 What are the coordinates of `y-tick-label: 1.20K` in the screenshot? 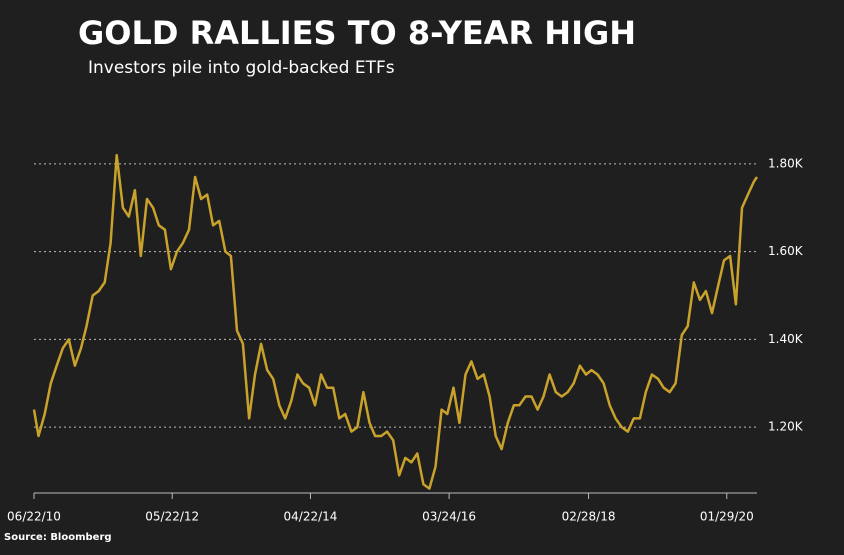 It's located at (786, 427).